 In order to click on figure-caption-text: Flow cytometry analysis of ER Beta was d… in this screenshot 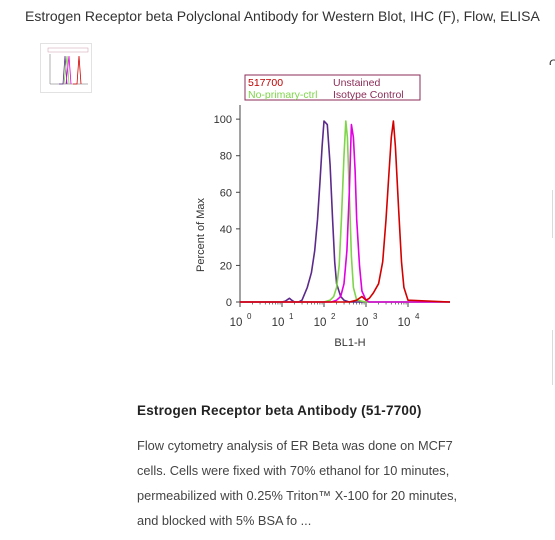, I will do `click(334, 483)`.